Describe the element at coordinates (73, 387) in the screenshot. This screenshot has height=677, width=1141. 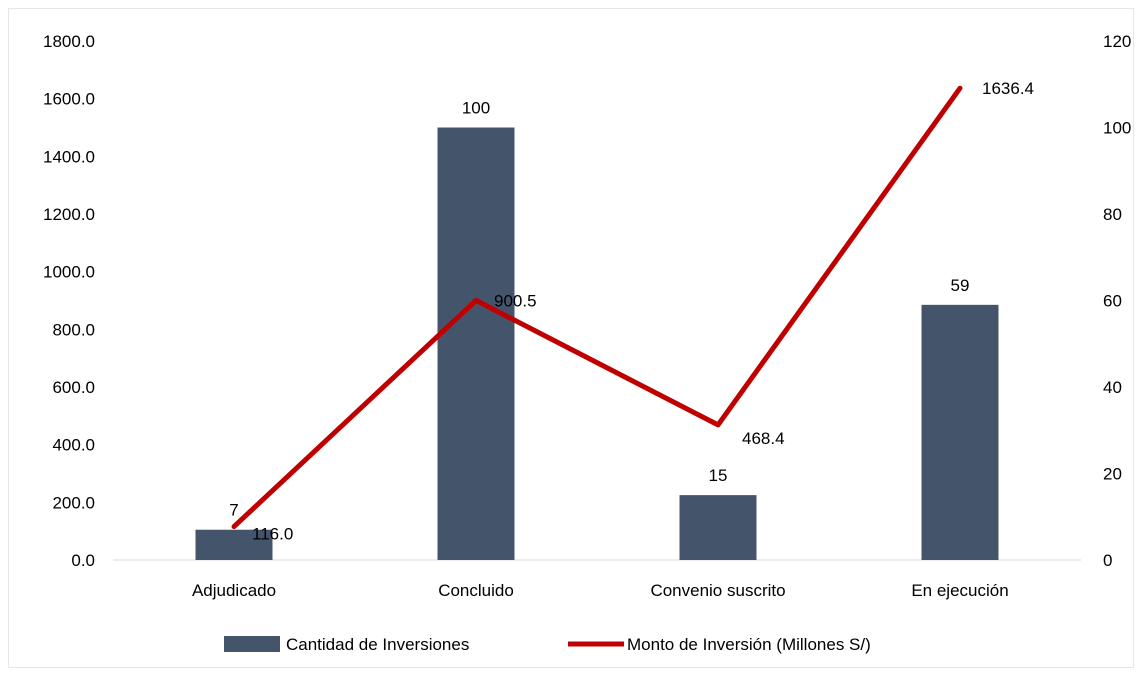
I see `left-axis-tick-label: 600.0` at that location.